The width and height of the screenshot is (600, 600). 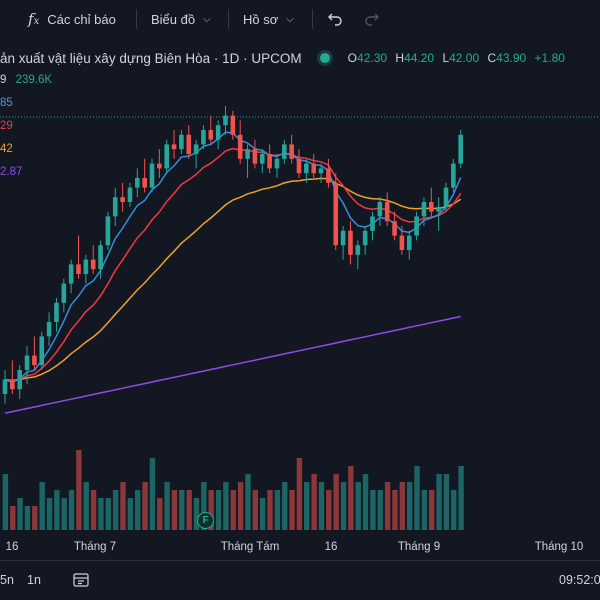 I want to click on indicators-label: Các chỉ báo, so click(x=81, y=19).